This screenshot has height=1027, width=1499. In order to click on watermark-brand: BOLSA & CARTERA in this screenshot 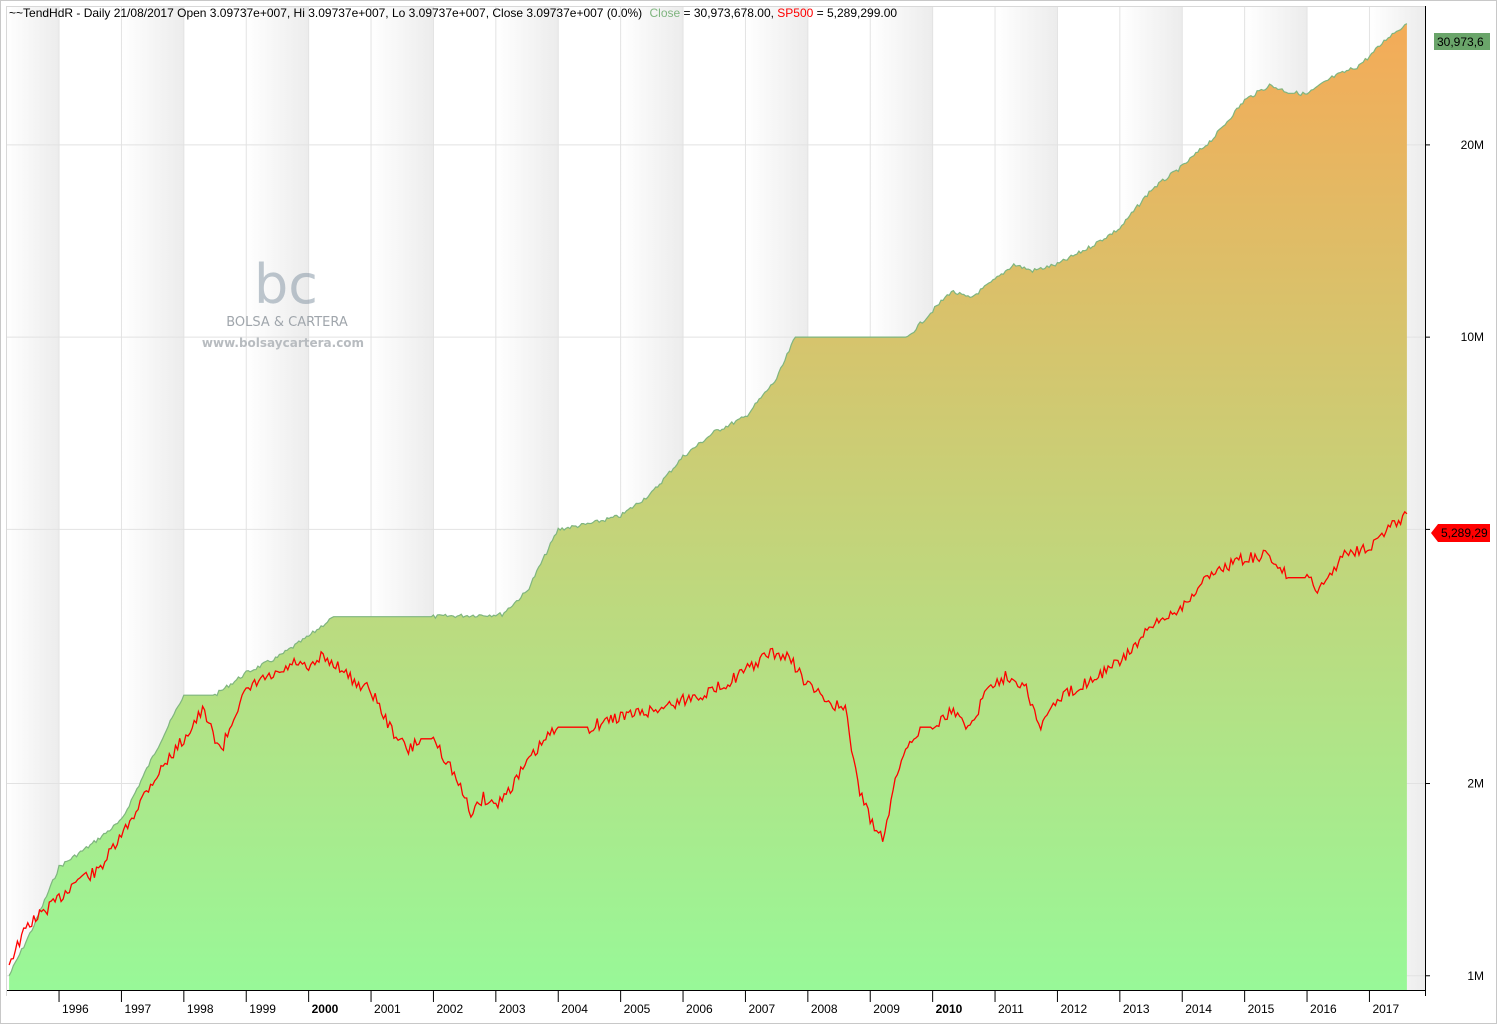, I will do `click(287, 322)`.